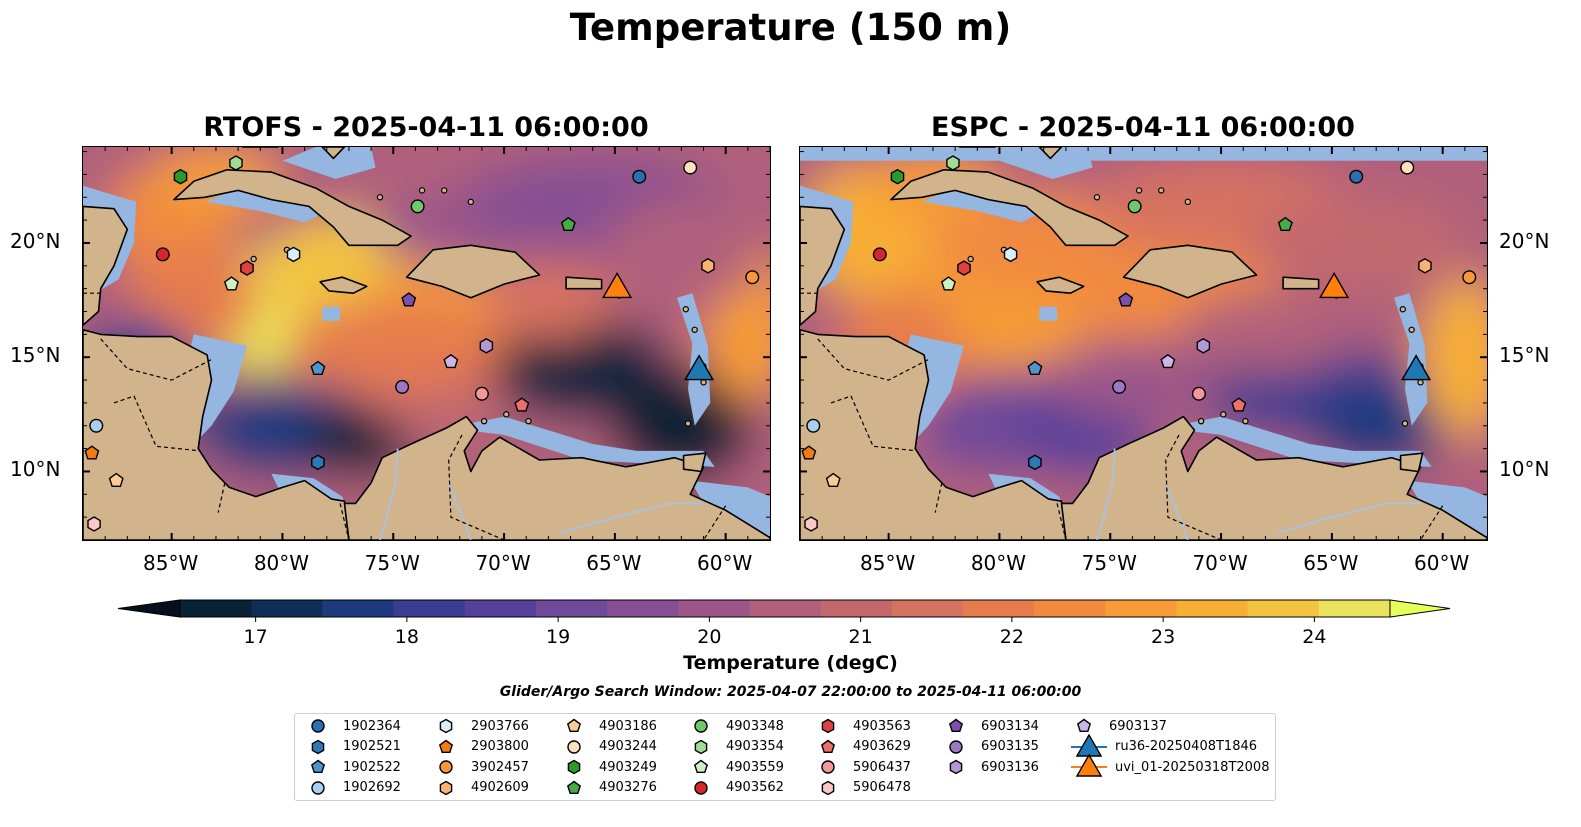 The width and height of the screenshot is (1581, 827). Describe the element at coordinates (860, 637) in the screenshot. I see `colorbar-tick-label: 21` at that location.